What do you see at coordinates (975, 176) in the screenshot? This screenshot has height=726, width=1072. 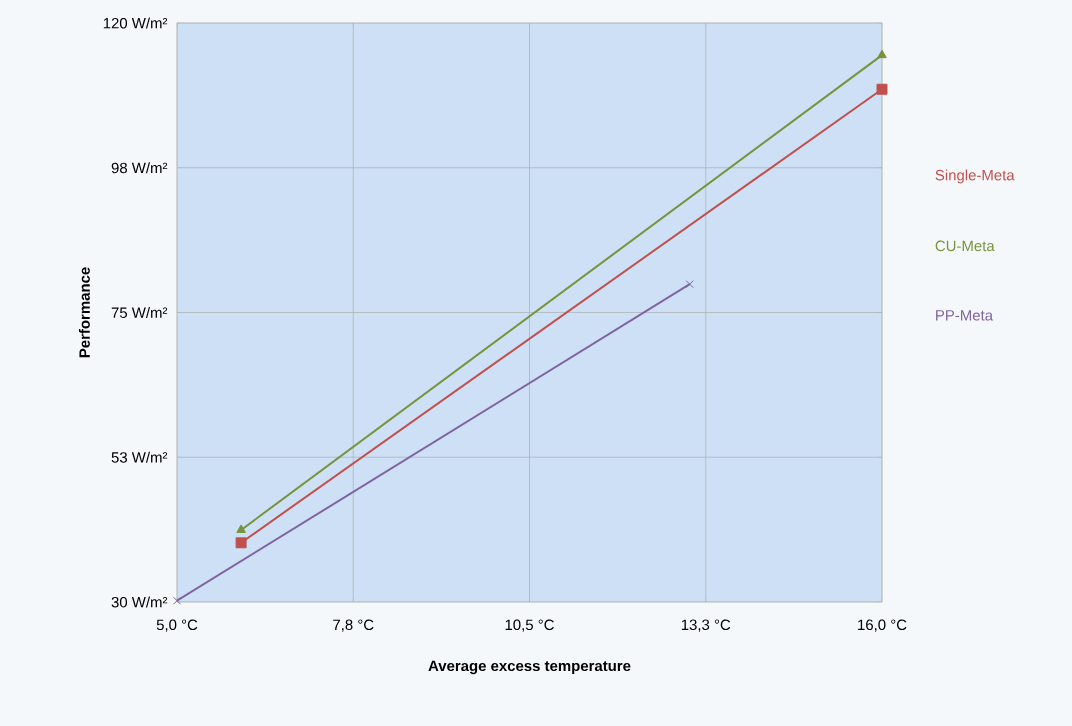 I see `text: Single-Meta` at bounding box center [975, 176].